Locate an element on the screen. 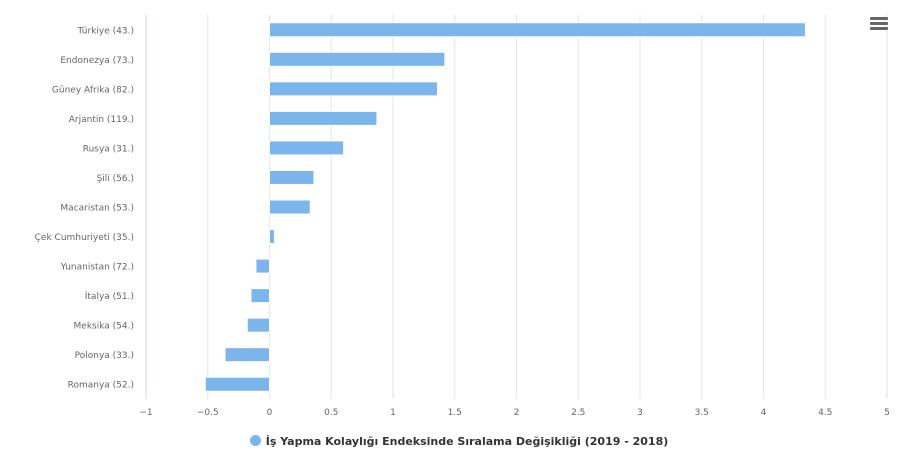 The image size is (918, 470). y-category-label: Arjantin (119.) is located at coordinates (101, 120).